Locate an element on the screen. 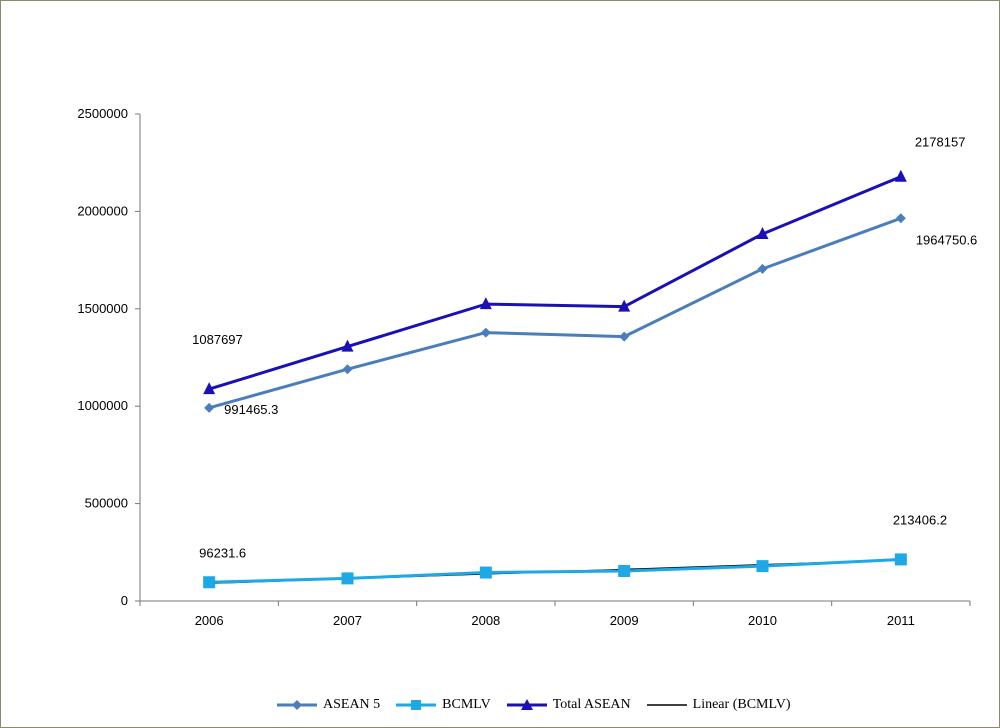 This screenshot has height=728, width=1000. y-tick-label: 1500000 is located at coordinates (102, 308).